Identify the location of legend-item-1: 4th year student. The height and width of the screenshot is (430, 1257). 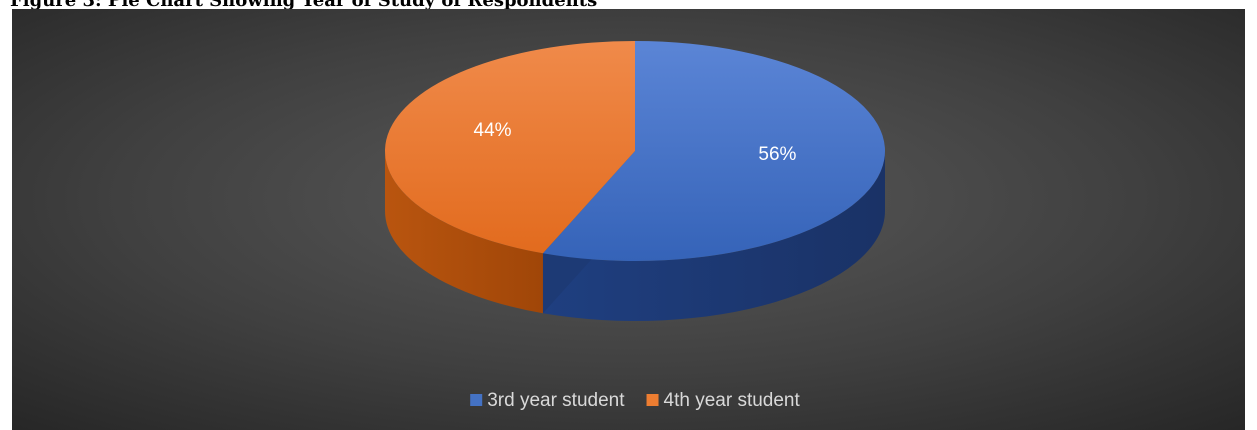
(723, 400).